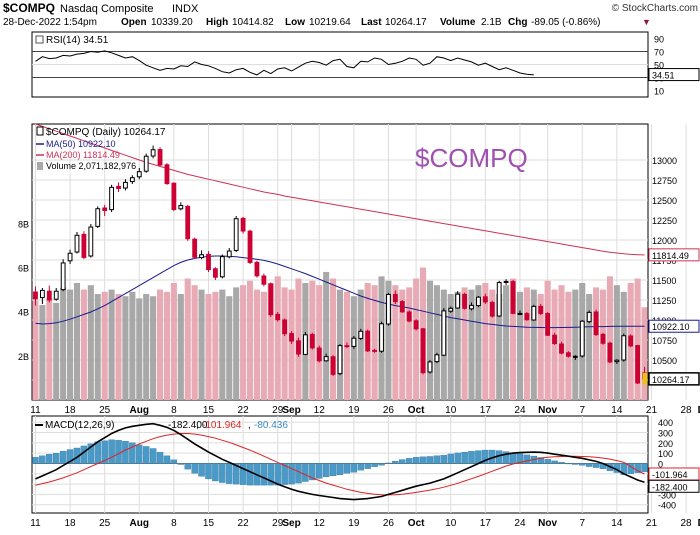 The height and width of the screenshot is (535, 700). What do you see at coordinates (172, 22) in the screenshot?
I see `open-value: 10339.20` at bounding box center [172, 22].